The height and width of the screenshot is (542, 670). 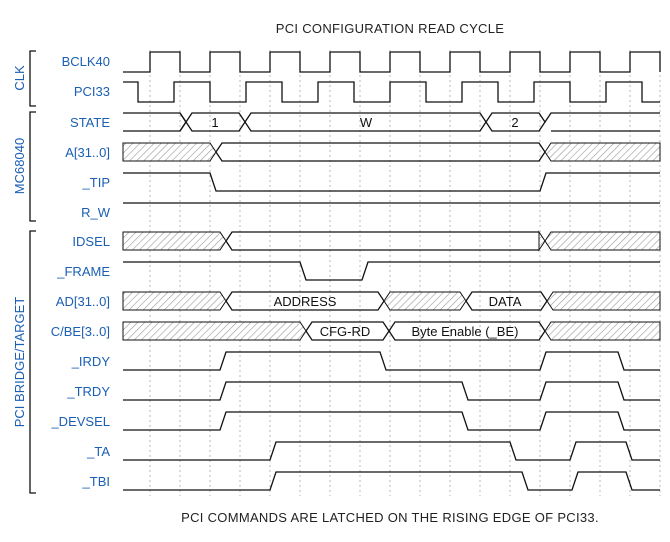 What do you see at coordinates (391, 421) in the screenshot?
I see `waveform-devsel` at bounding box center [391, 421].